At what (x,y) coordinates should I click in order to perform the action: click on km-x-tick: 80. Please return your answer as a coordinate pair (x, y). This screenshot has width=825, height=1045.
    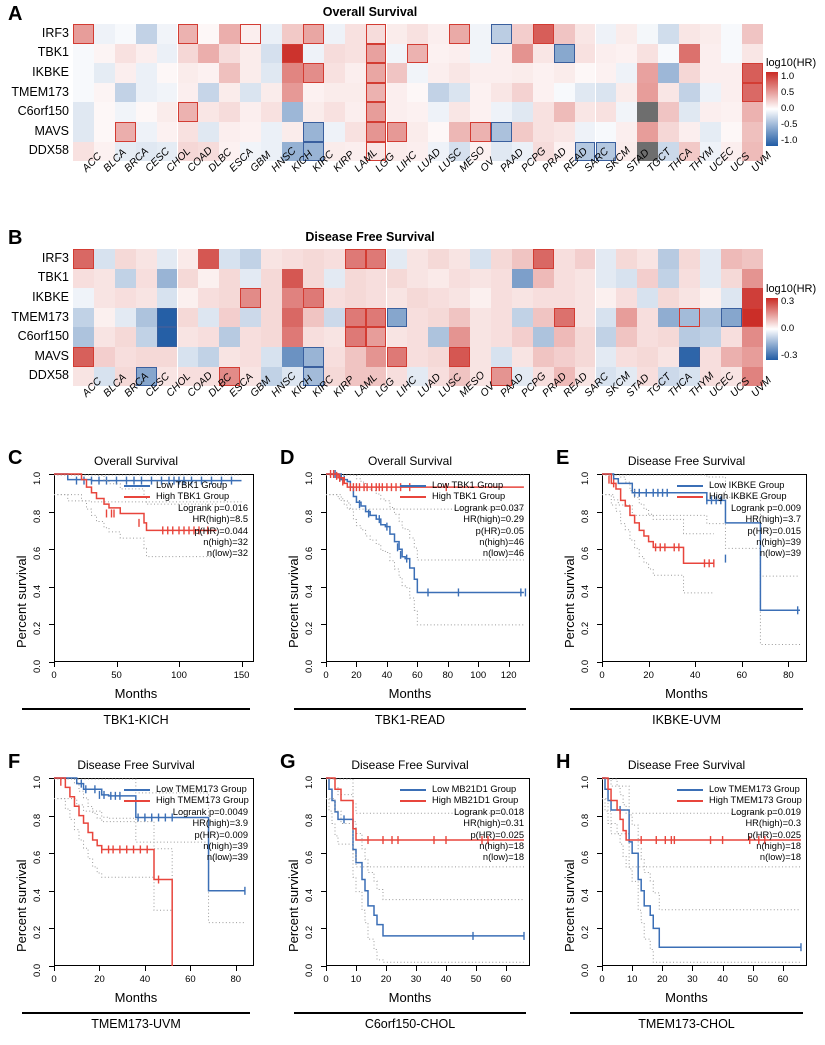
    Looking at the image, I should click on (788, 675).